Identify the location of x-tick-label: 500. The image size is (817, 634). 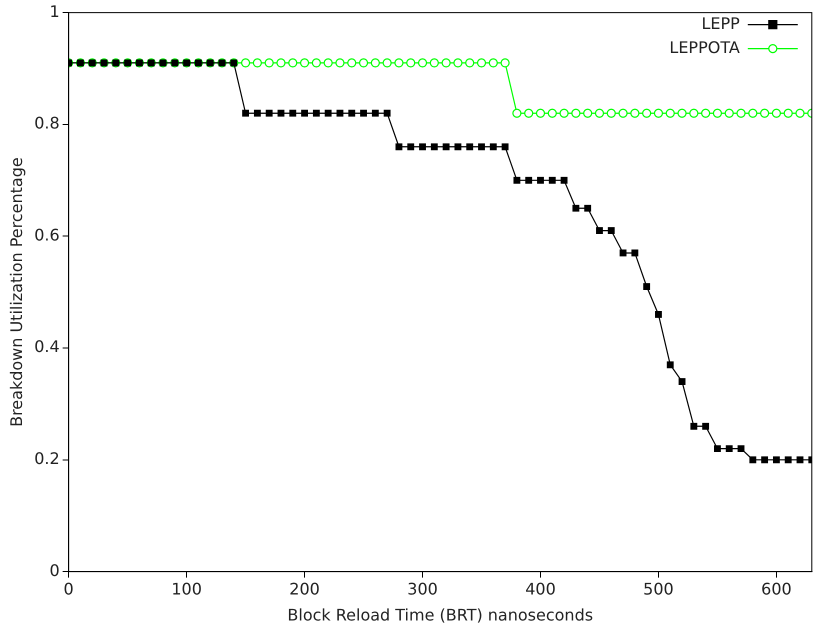
(658, 588).